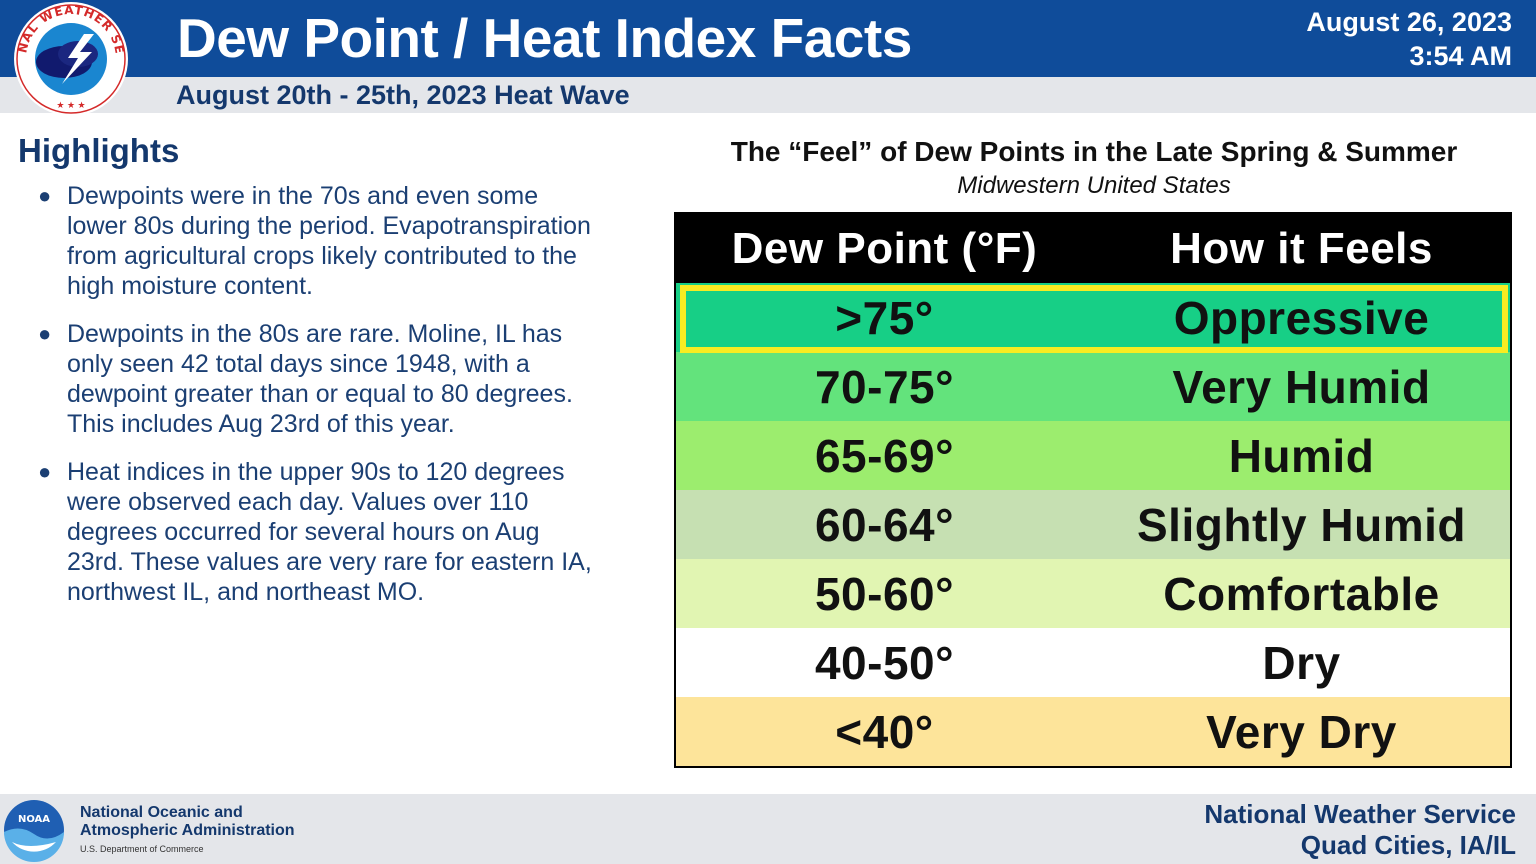 The image size is (1536, 864). What do you see at coordinates (884, 593) in the screenshot?
I see `dew-range: 50-60°` at bounding box center [884, 593].